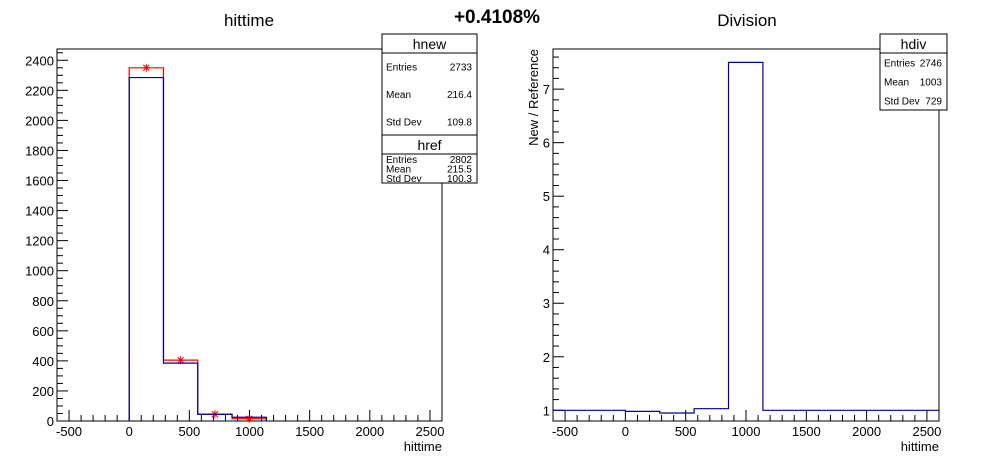 The width and height of the screenshot is (996, 472). I want to click on y-tick-label: 5, so click(546, 196).